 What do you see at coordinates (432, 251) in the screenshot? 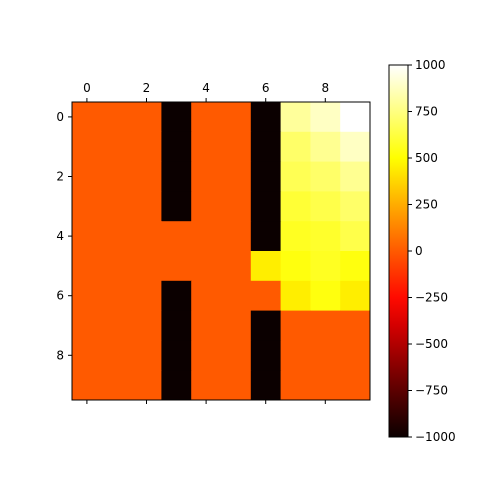
I see `colorbar-ticks: 1000 750 500 250 0 −250 −500 −750 −1000` at bounding box center [432, 251].